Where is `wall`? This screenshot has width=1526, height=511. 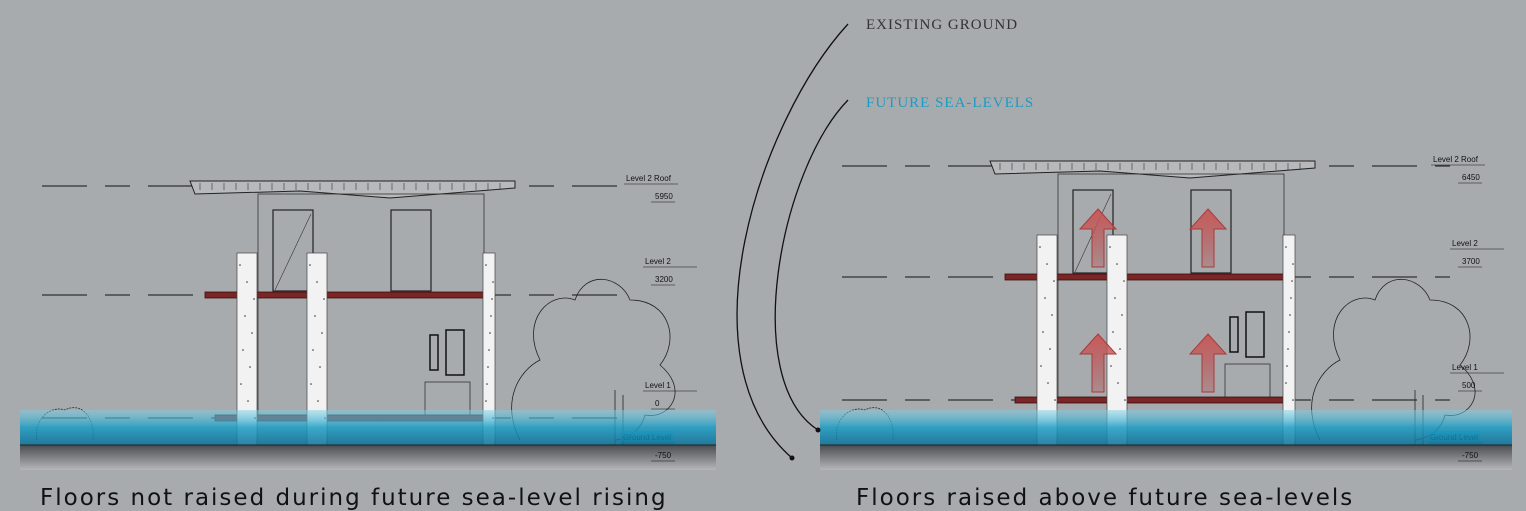
wall is located at coordinates (371, 306).